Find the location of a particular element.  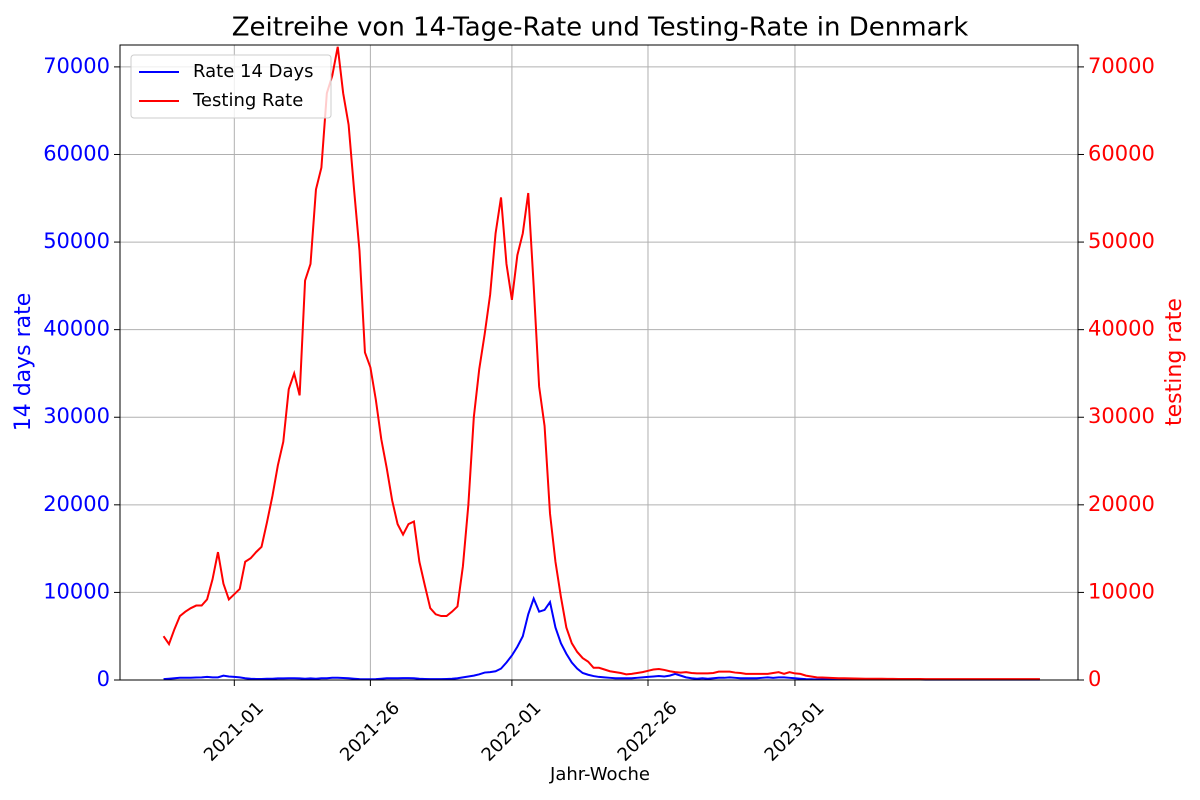

y-tick-label: 20000 is located at coordinates (76, 504).